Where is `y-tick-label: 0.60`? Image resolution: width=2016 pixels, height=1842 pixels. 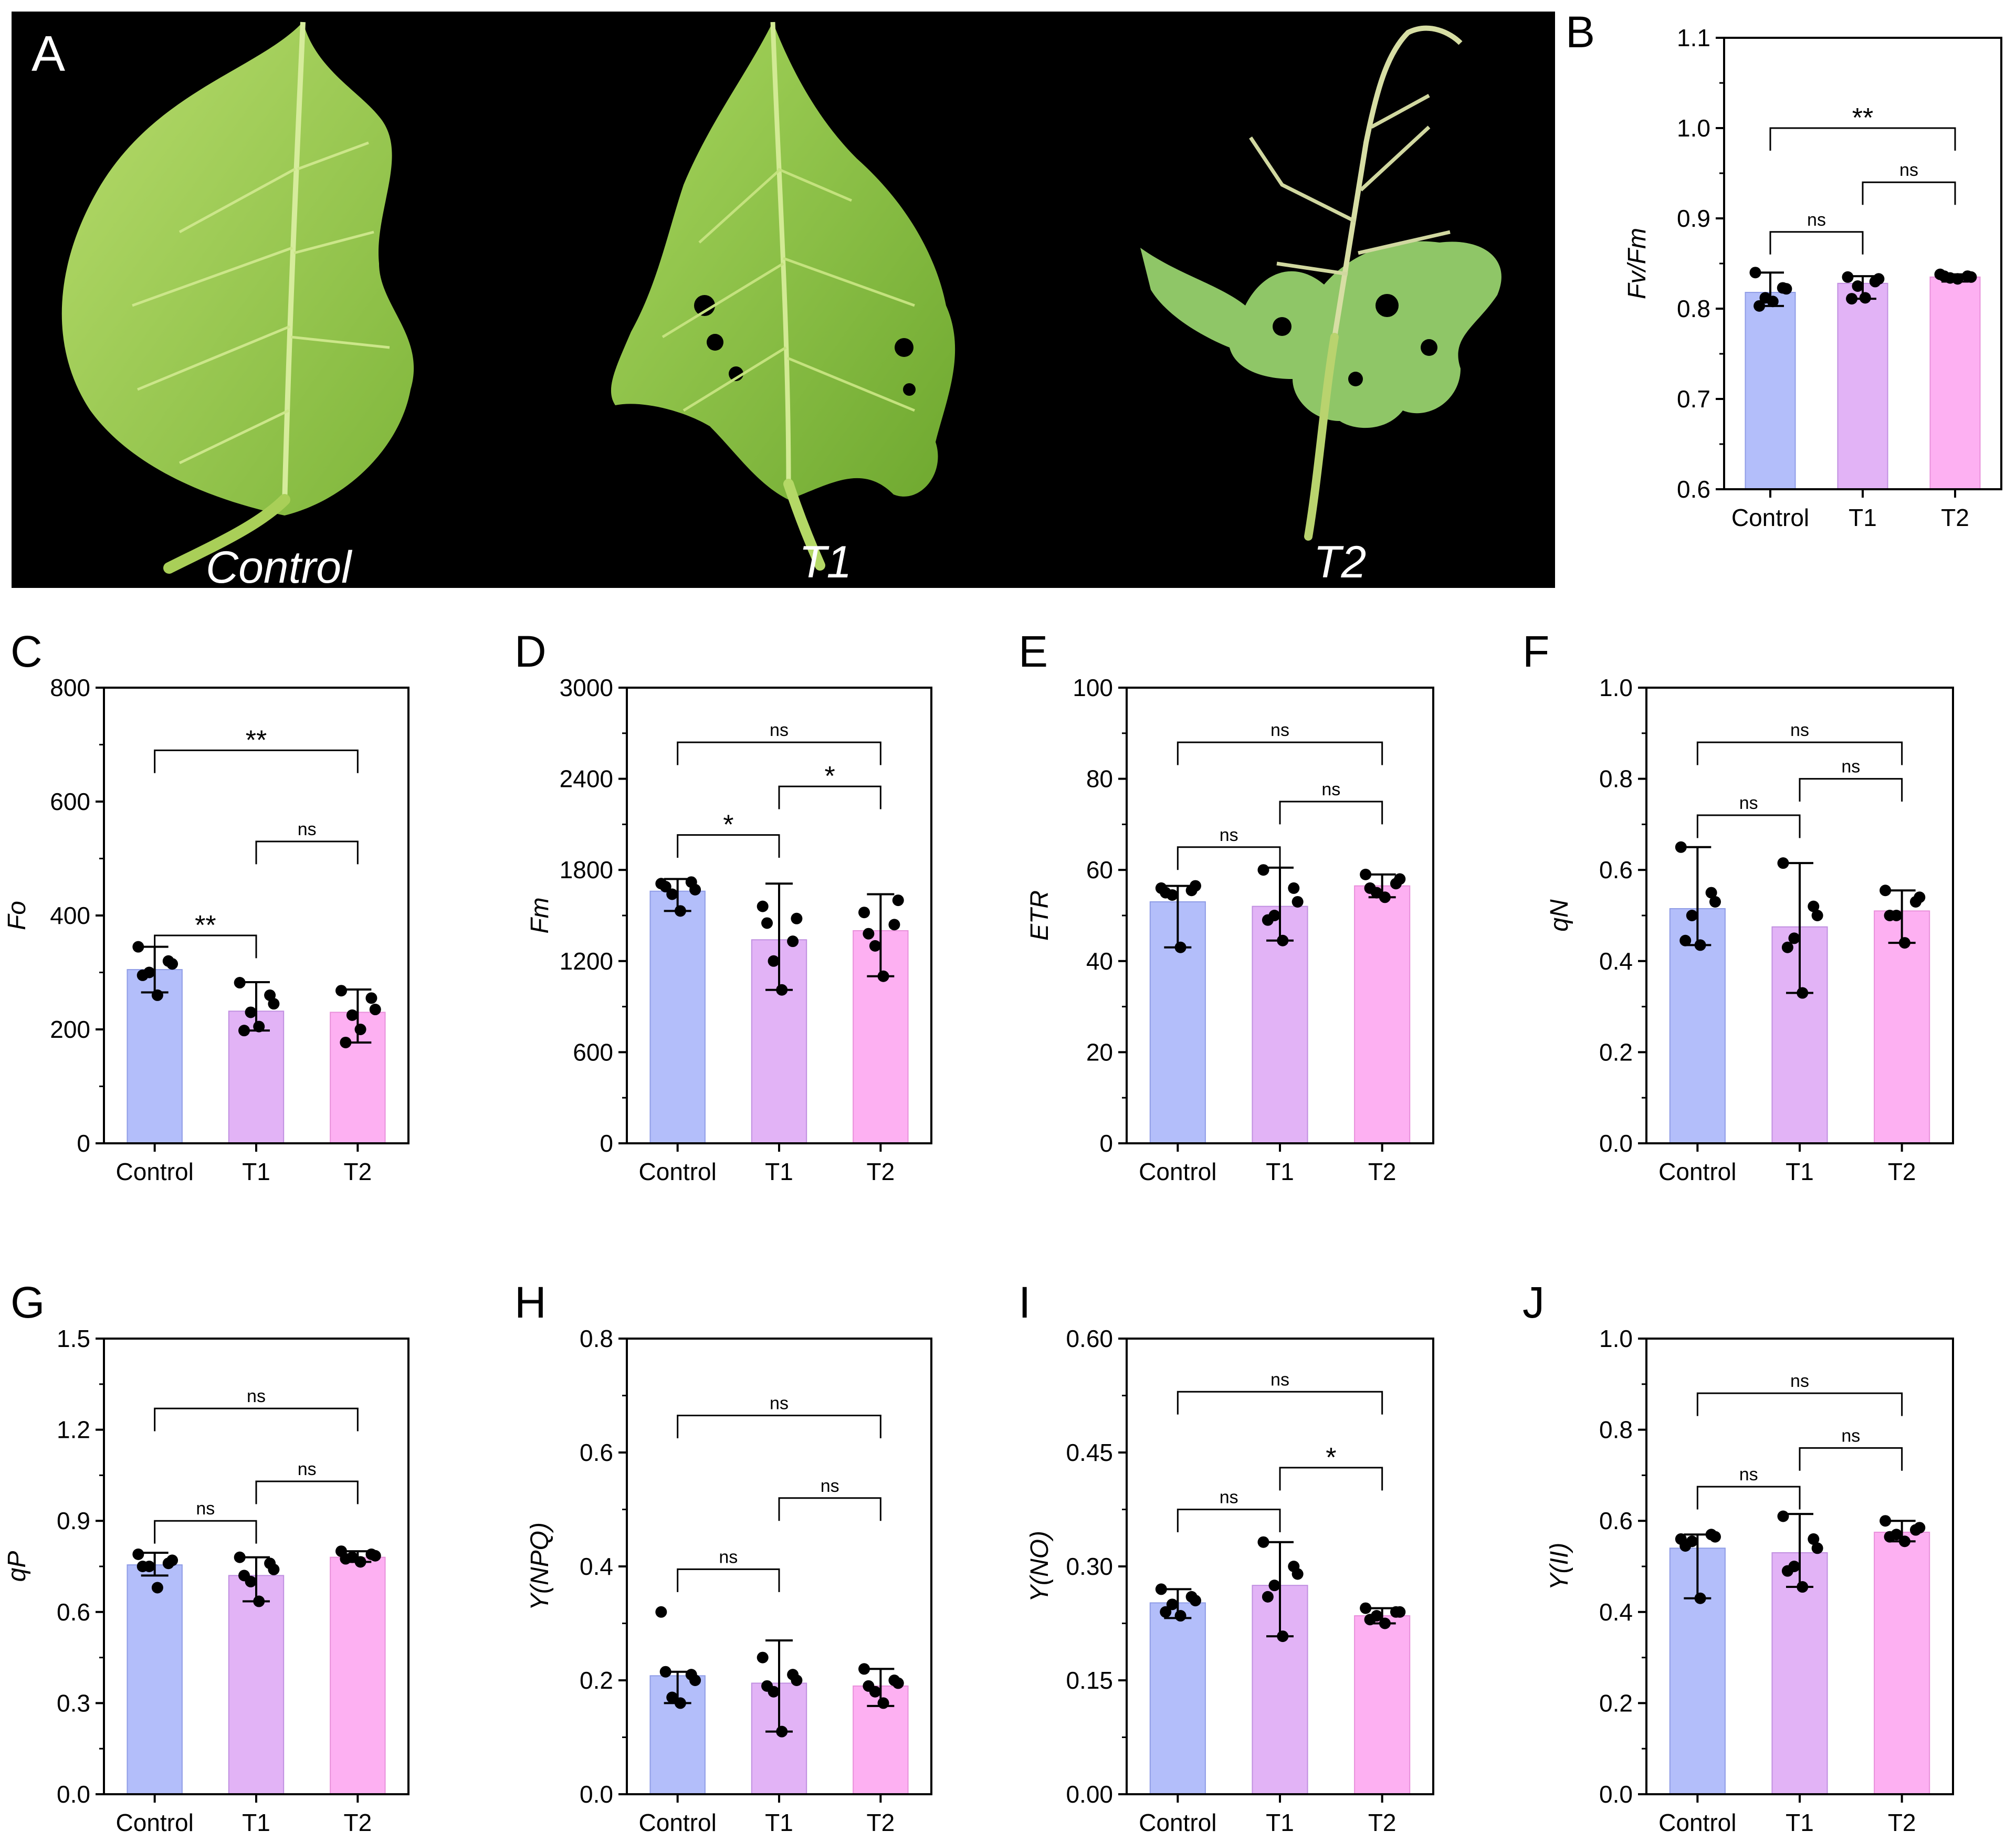 y-tick-label: 0.60 is located at coordinates (1089, 1338).